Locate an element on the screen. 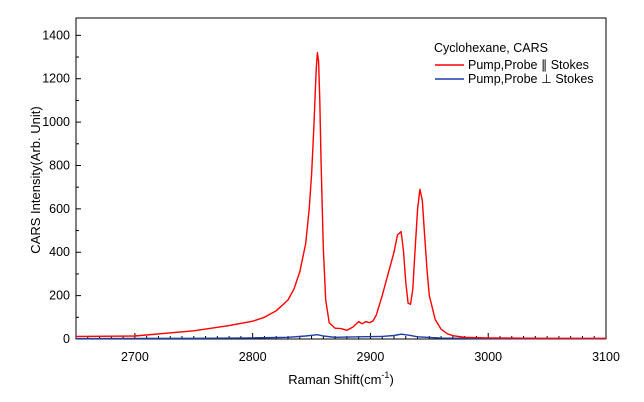  x-axis-title: Raman Shift(cm-1) is located at coordinates (341, 378).